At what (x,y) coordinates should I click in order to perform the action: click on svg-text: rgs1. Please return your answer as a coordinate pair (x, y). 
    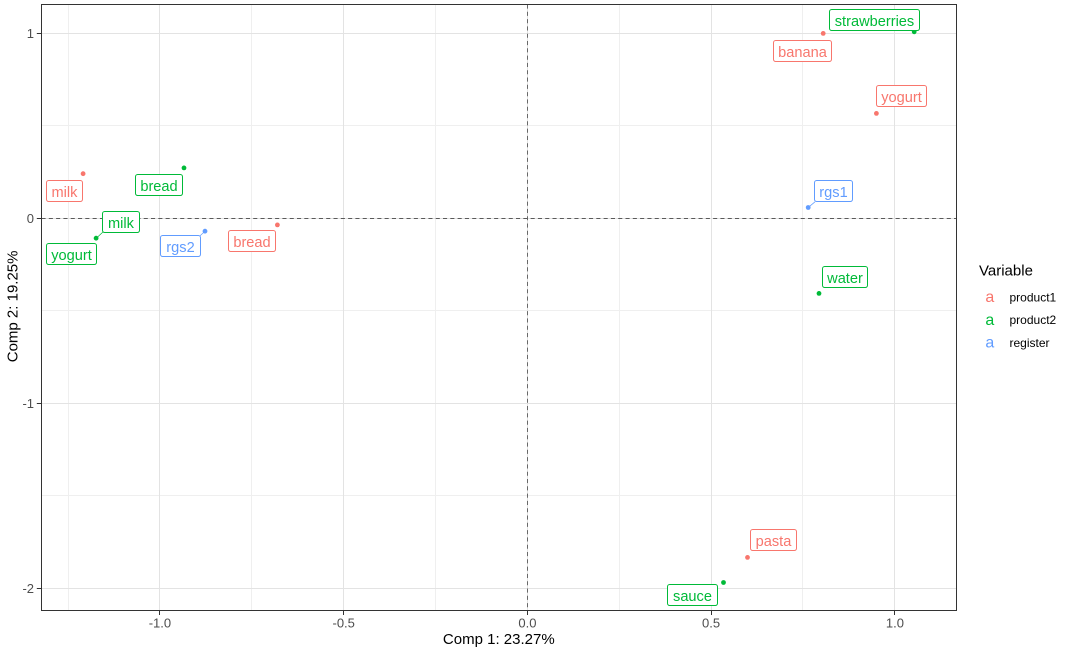
    Looking at the image, I should click on (833, 193).